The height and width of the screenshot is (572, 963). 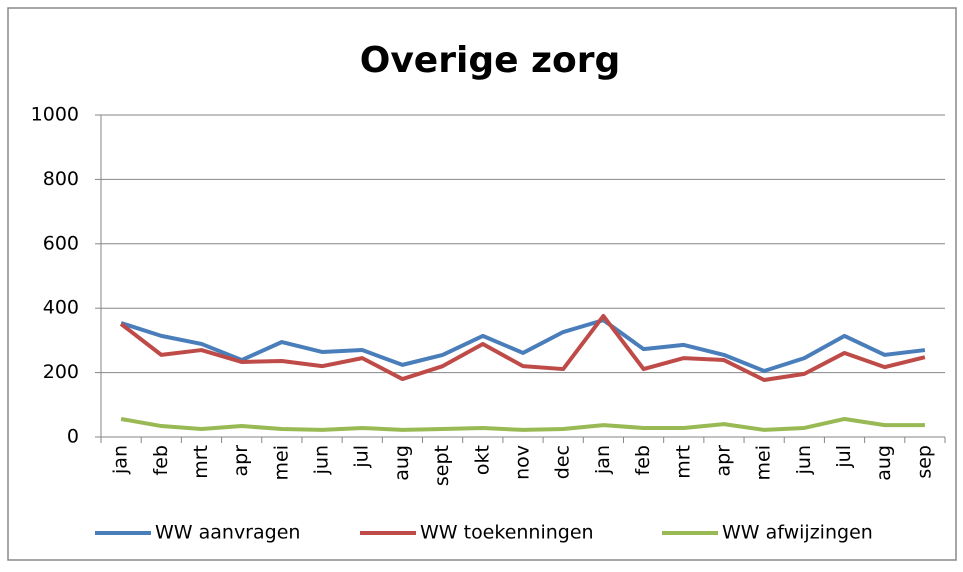 I want to click on x-tick-label: sept, so click(x=442, y=465).